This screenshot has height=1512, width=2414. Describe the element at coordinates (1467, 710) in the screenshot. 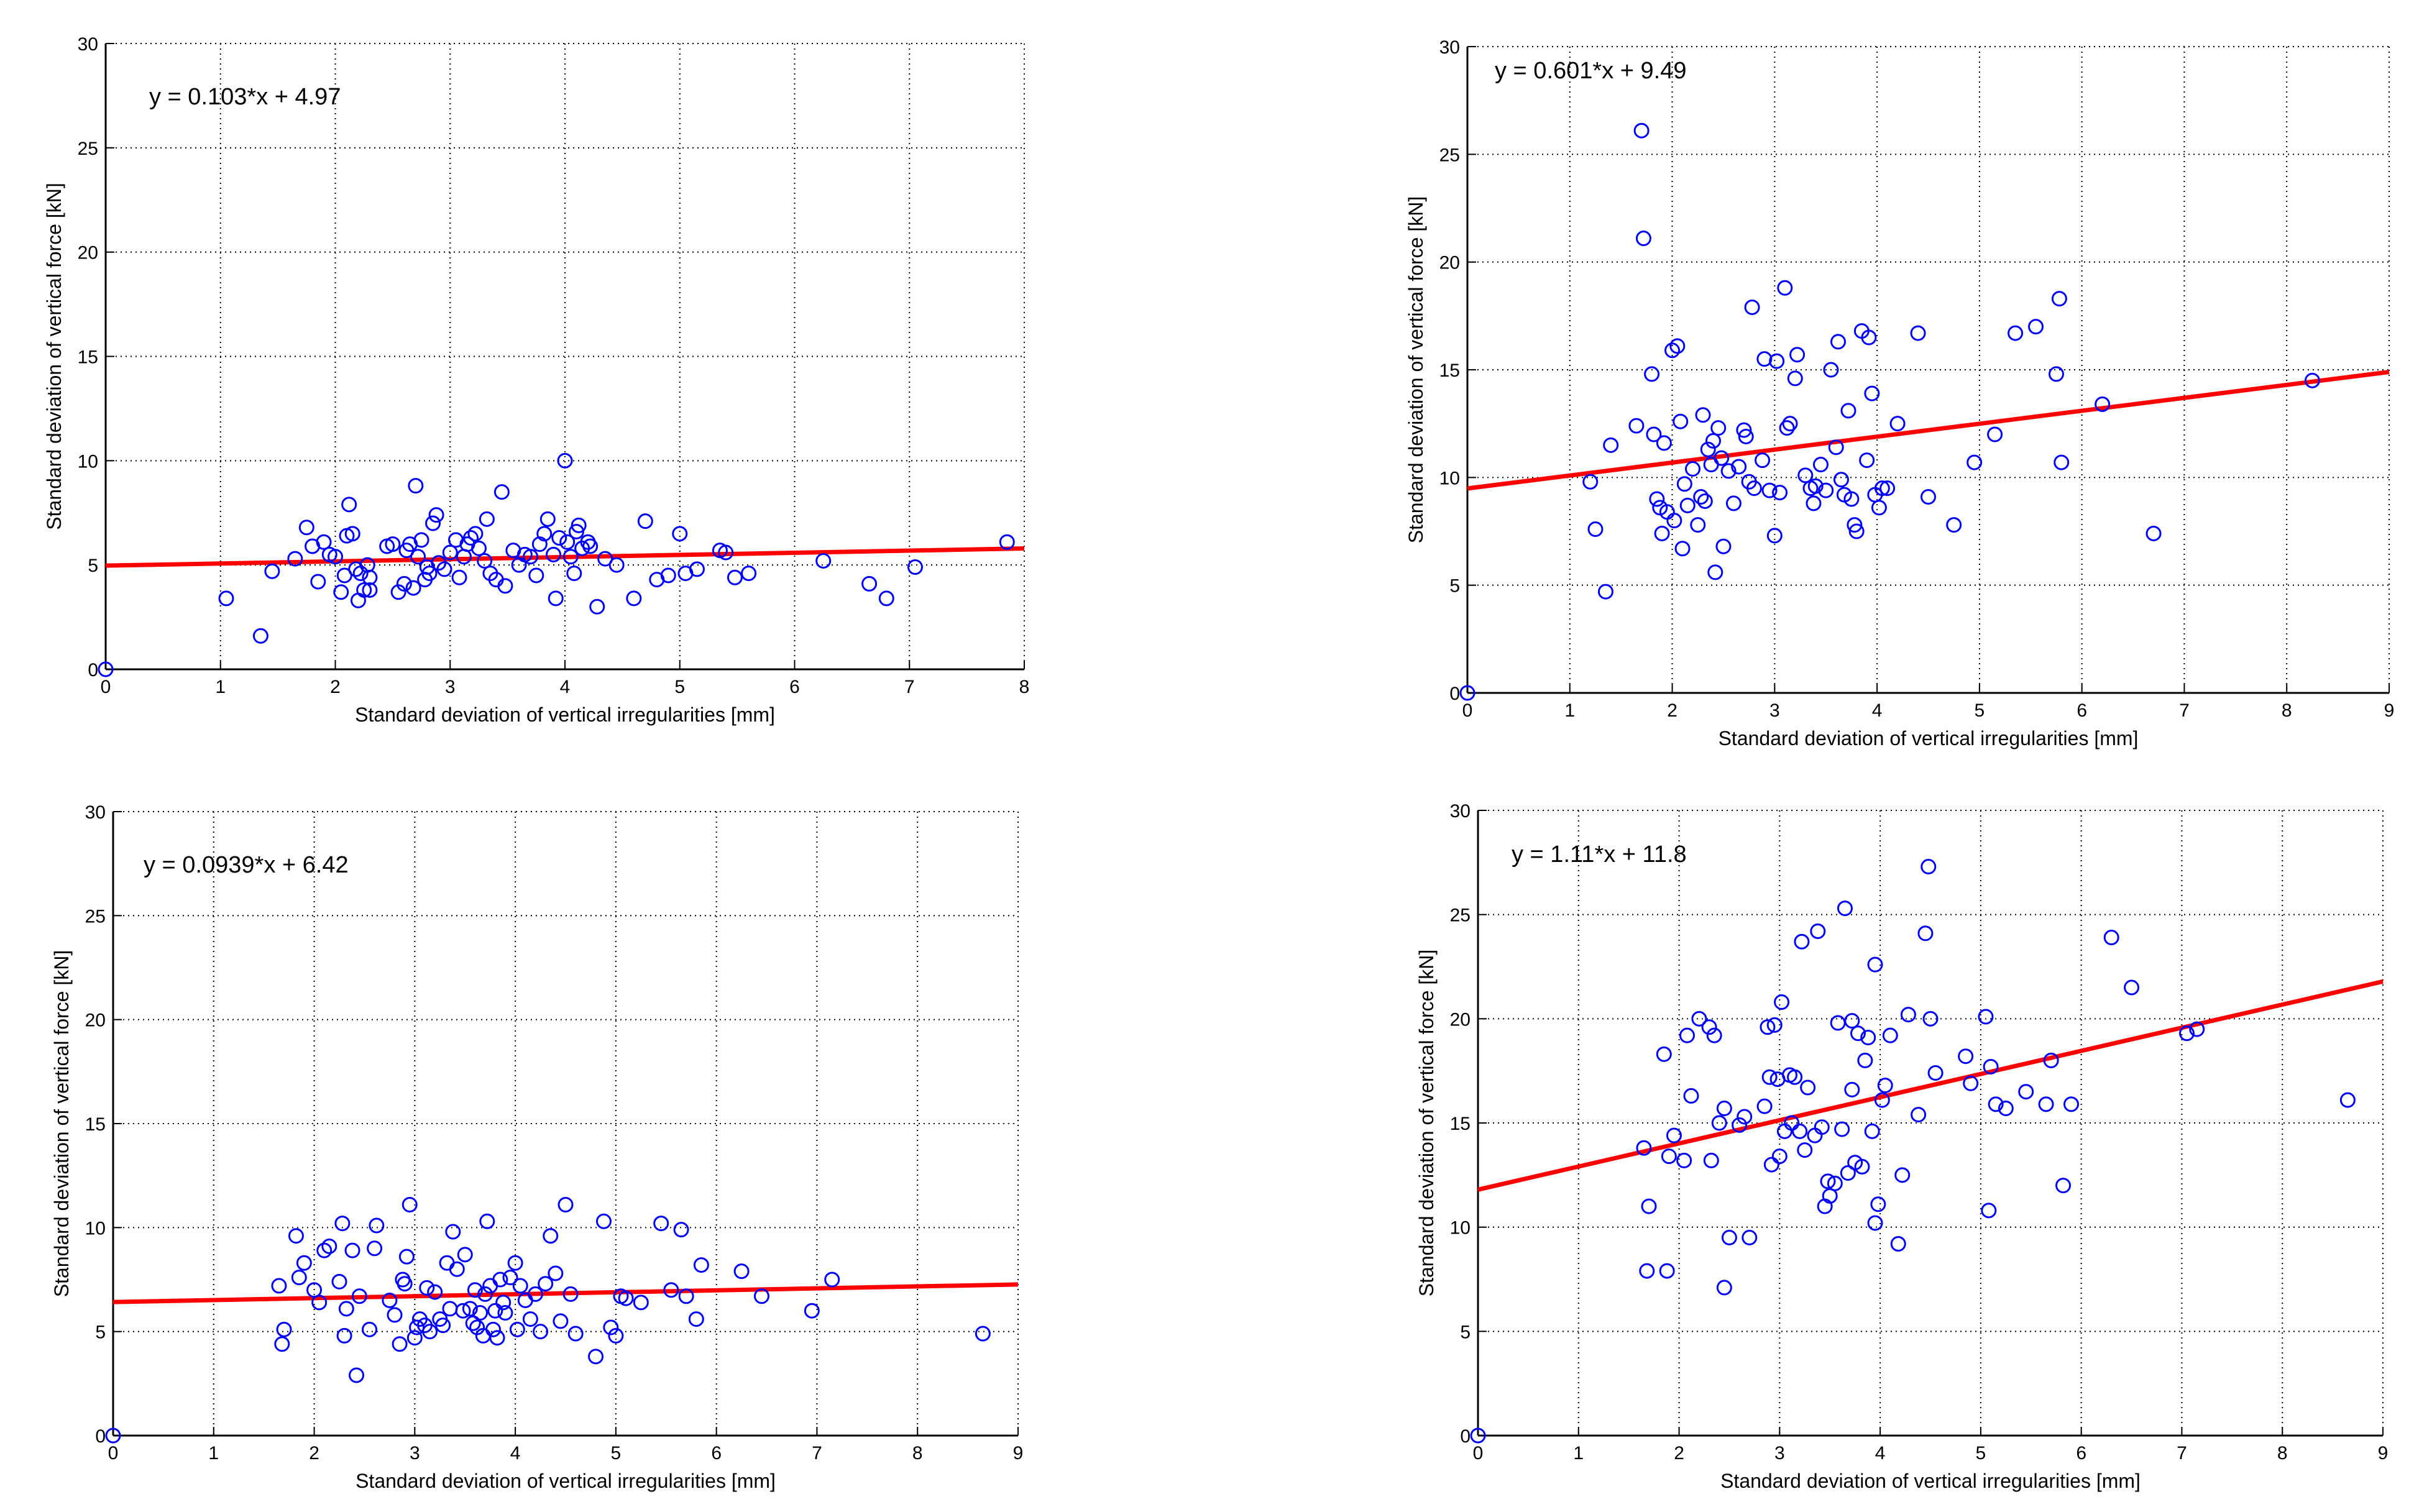

I see `x-tick-label: 0` at that location.